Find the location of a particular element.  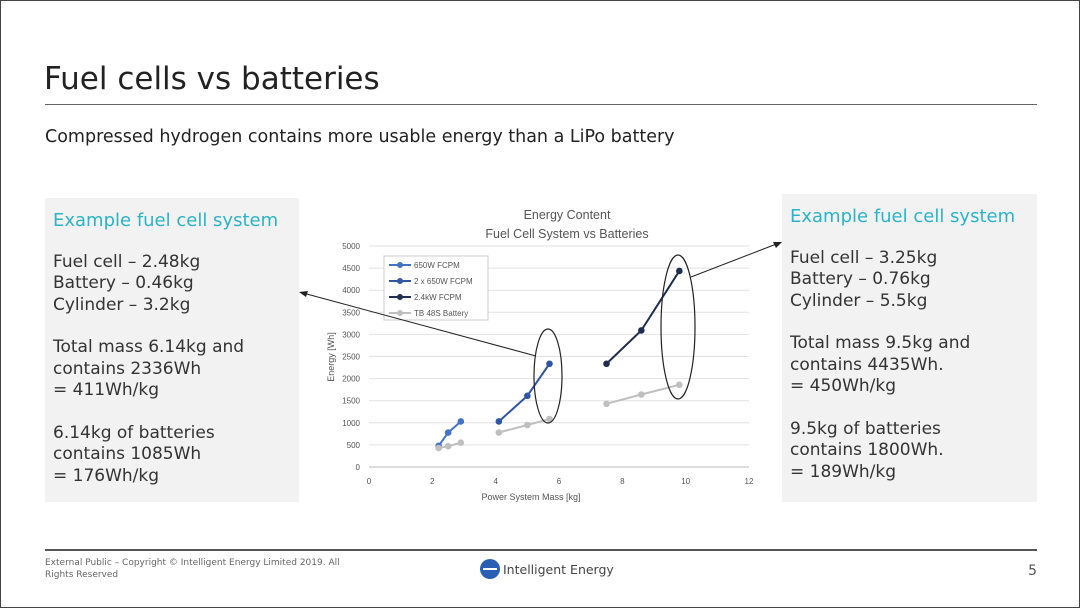

arrowhead-left-icon is located at coordinates (303, 294).